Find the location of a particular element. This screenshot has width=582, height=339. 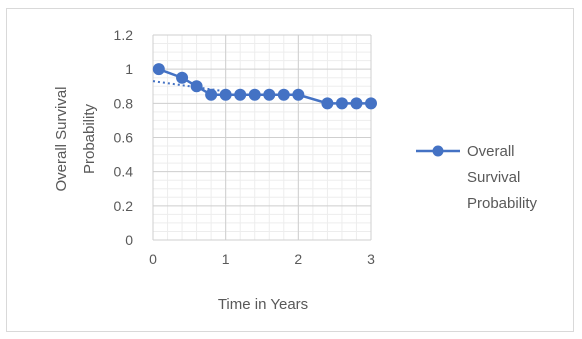

legend: Overall Survival Probability is located at coordinates (477, 177).